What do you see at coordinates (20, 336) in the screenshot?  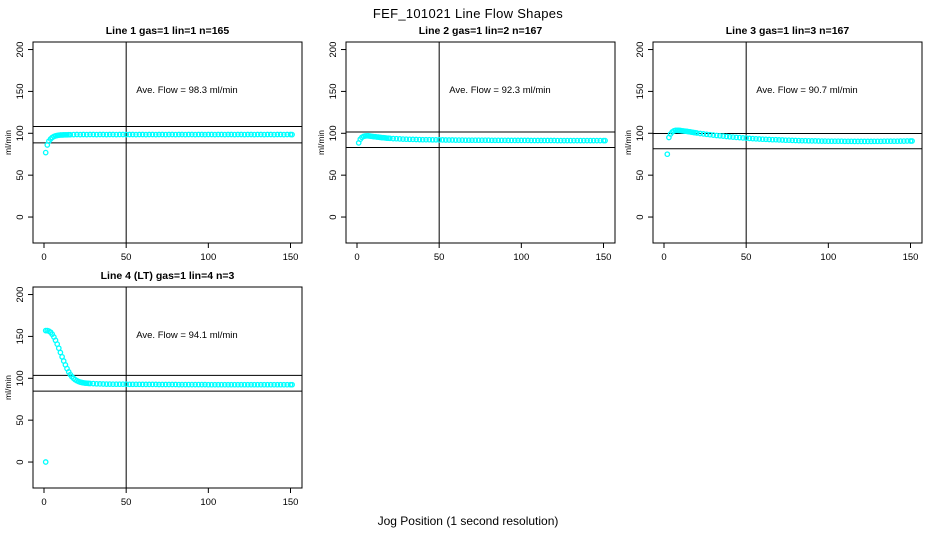 I see `y-tick-label: 150` at bounding box center [20, 336].